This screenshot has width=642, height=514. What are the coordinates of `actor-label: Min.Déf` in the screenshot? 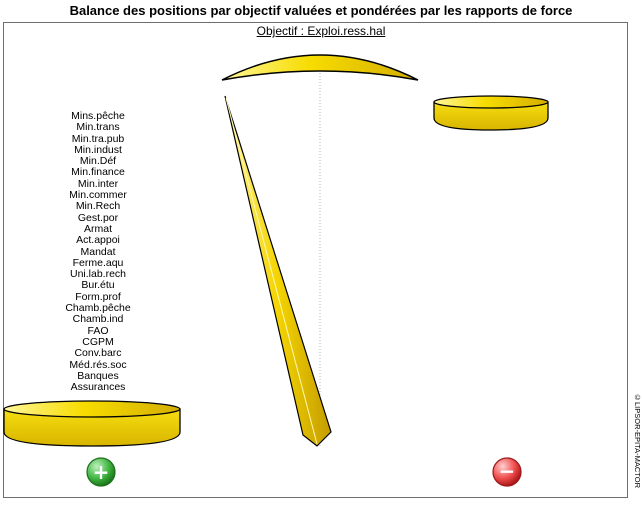 It's located at (98, 161).